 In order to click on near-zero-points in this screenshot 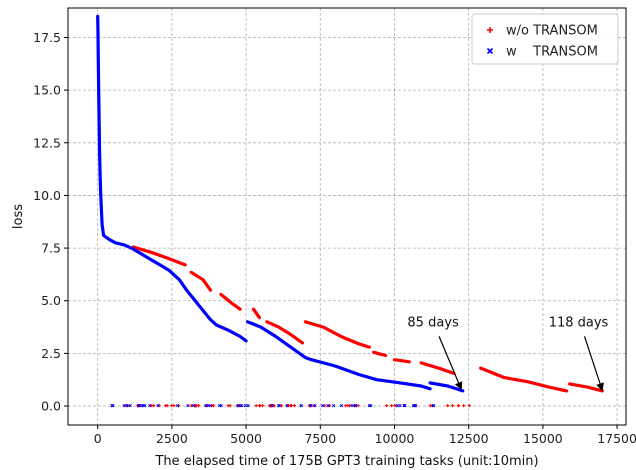, I will do `click(273, 405)`.